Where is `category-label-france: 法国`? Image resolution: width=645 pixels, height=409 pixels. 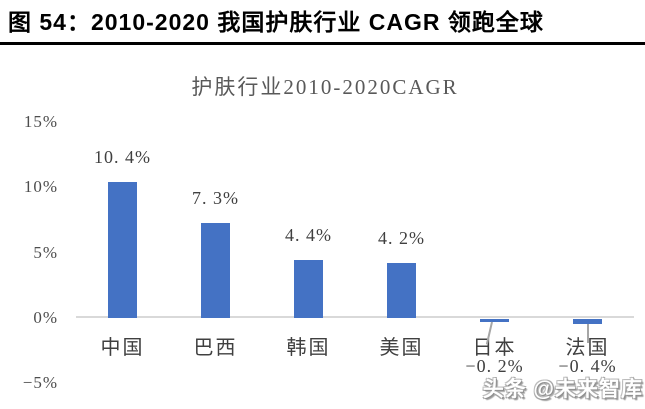
category-label-france: 法国 is located at coordinates (587, 348).